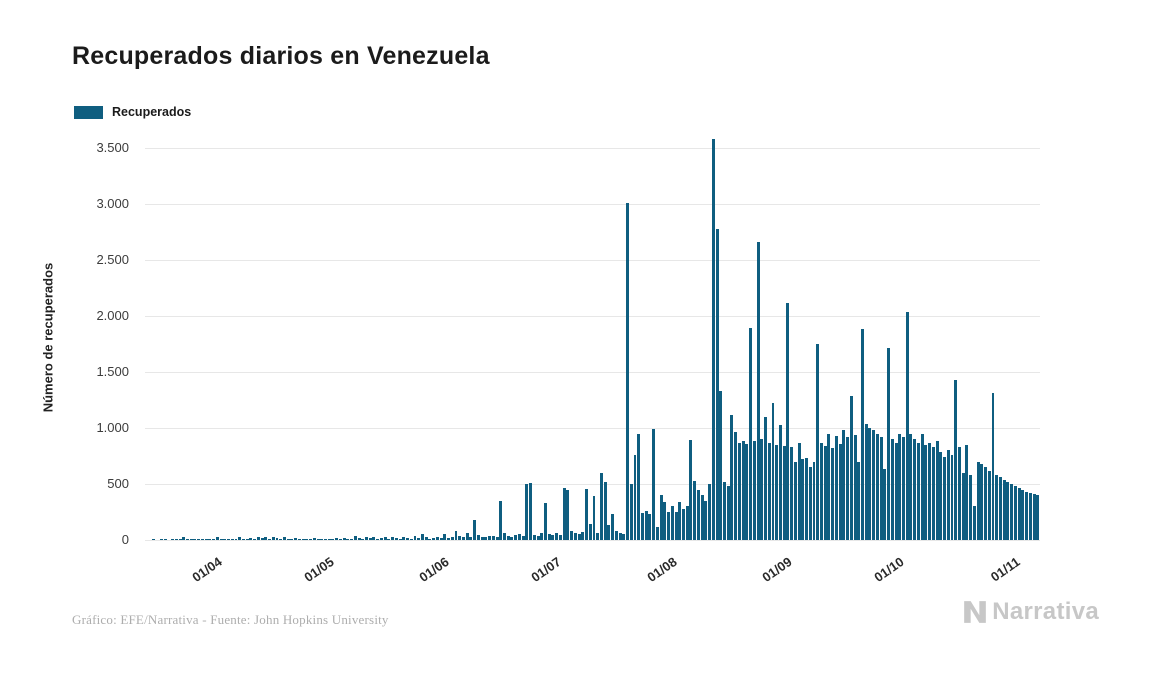 This screenshot has height=674, width=1157. I want to click on x-tick-label: 01/11, so click(1005, 569).